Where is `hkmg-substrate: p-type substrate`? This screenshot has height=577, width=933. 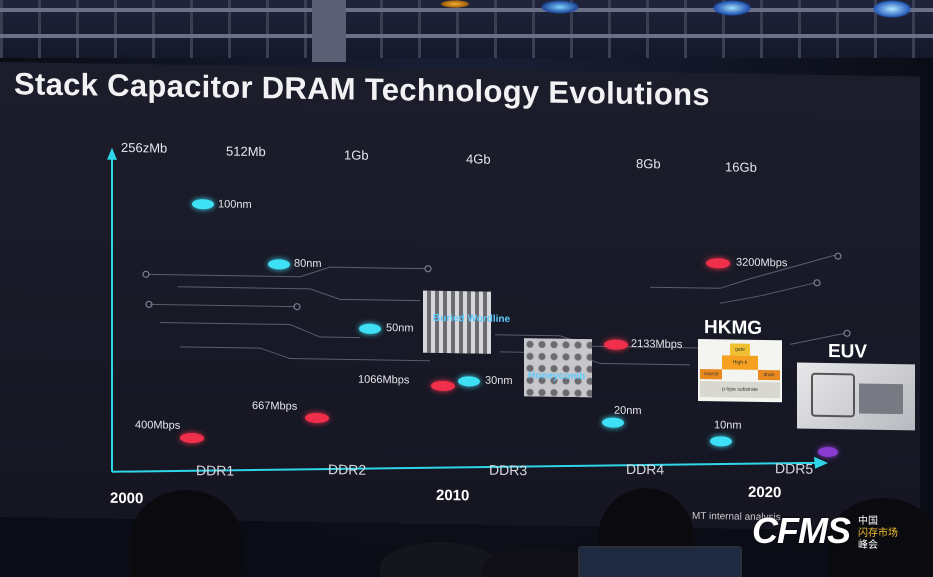 hkmg-substrate: p-type substrate is located at coordinates (740, 389).